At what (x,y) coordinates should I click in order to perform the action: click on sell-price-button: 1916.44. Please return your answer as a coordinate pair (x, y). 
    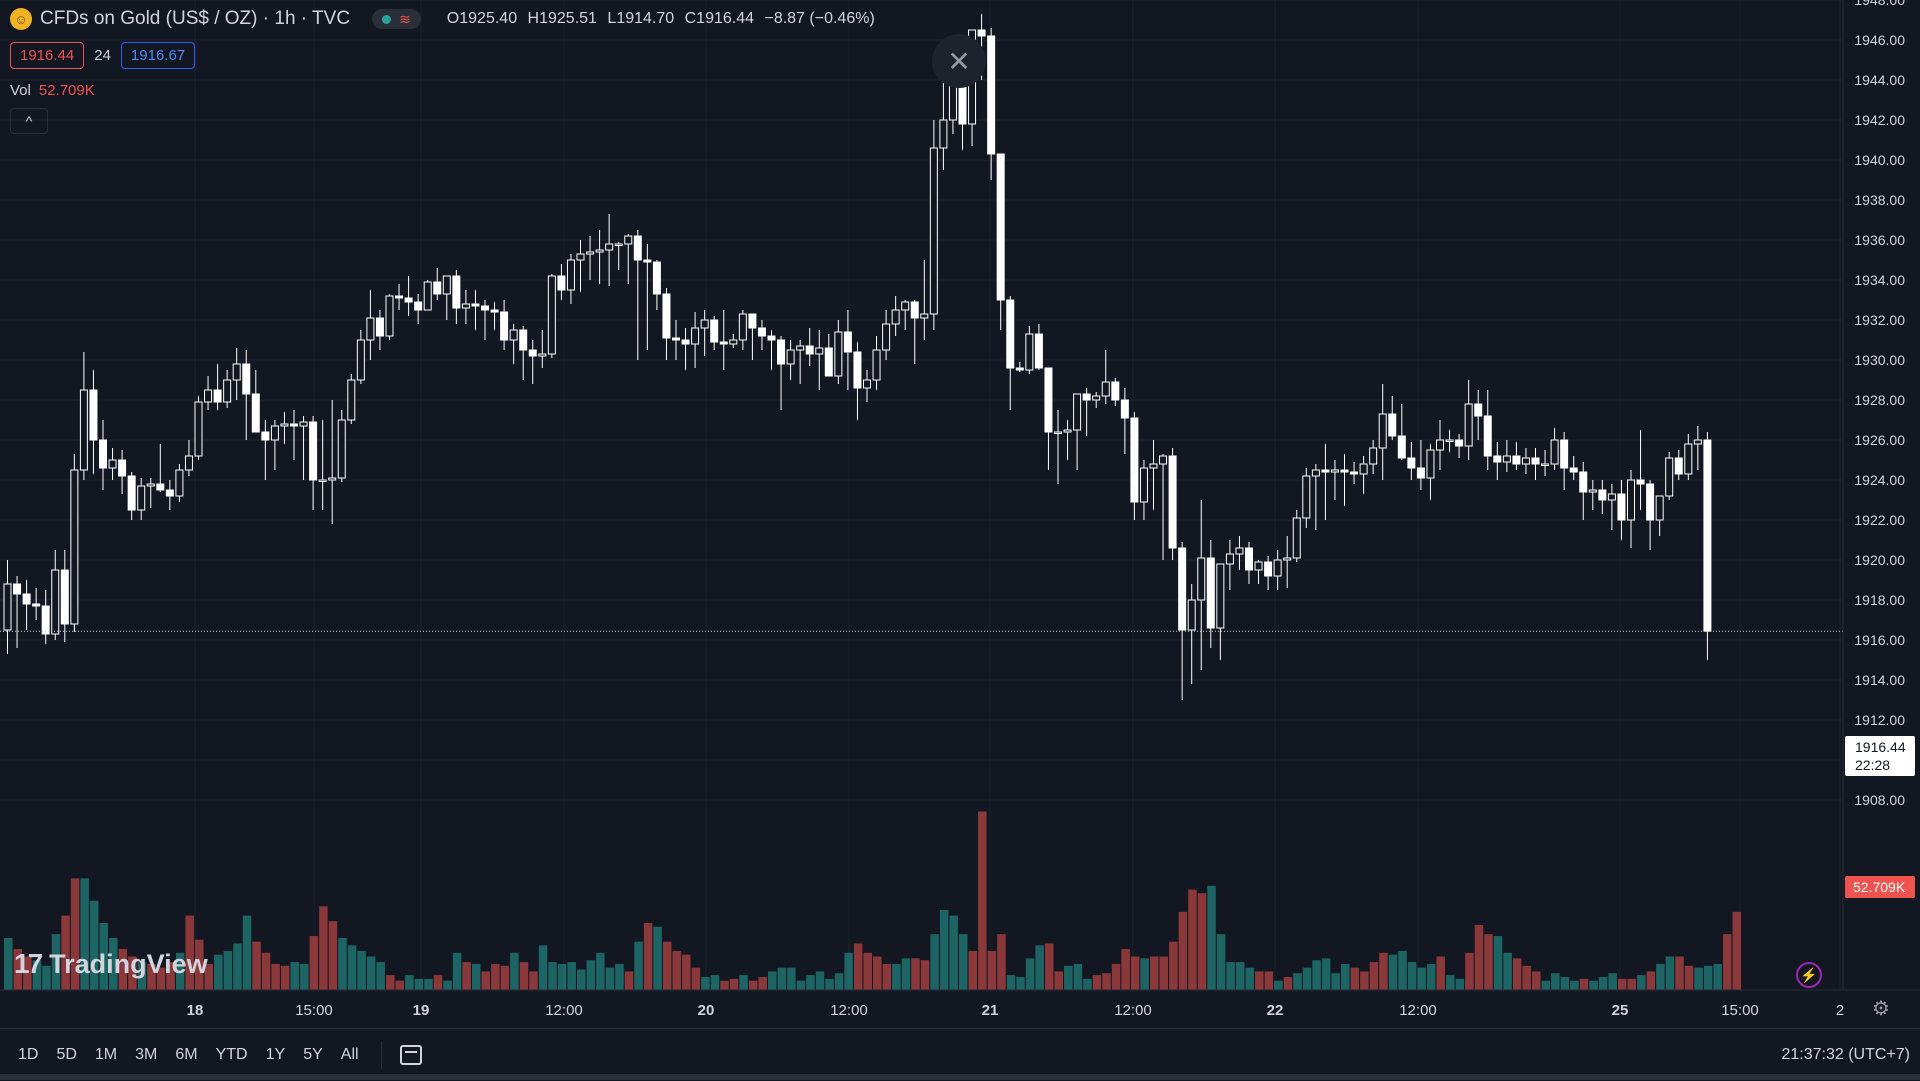
    Looking at the image, I should click on (47, 55).